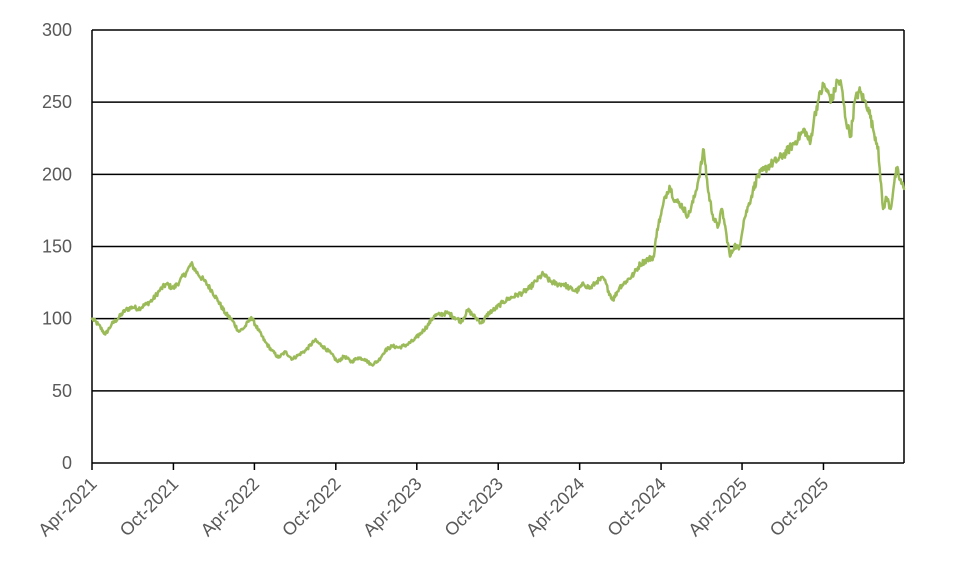  I want to click on y-tick-label: 200, so click(57, 174).